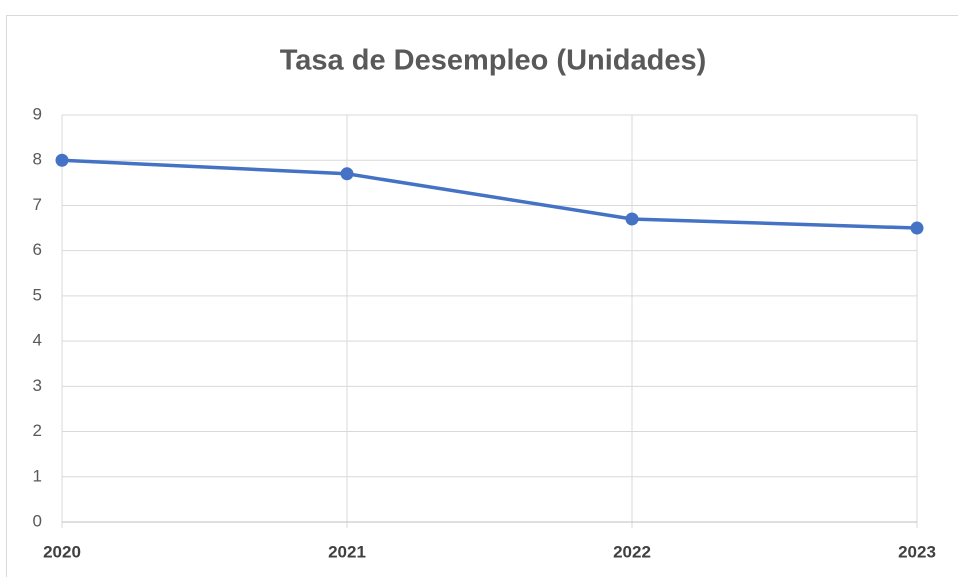 The height and width of the screenshot is (577, 958). What do you see at coordinates (37, 520) in the screenshot?
I see `y-tick-label: 0` at bounding box center [37, 520].